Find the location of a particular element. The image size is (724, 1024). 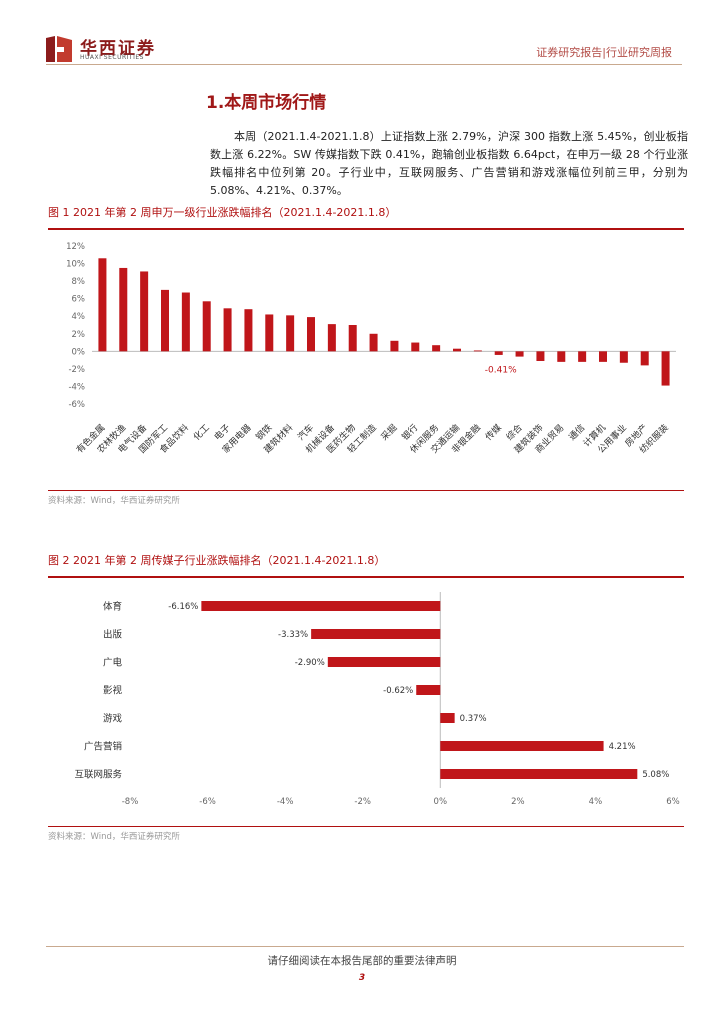

highlight-data-label: -0.41% is located at coordinates (501, 370).